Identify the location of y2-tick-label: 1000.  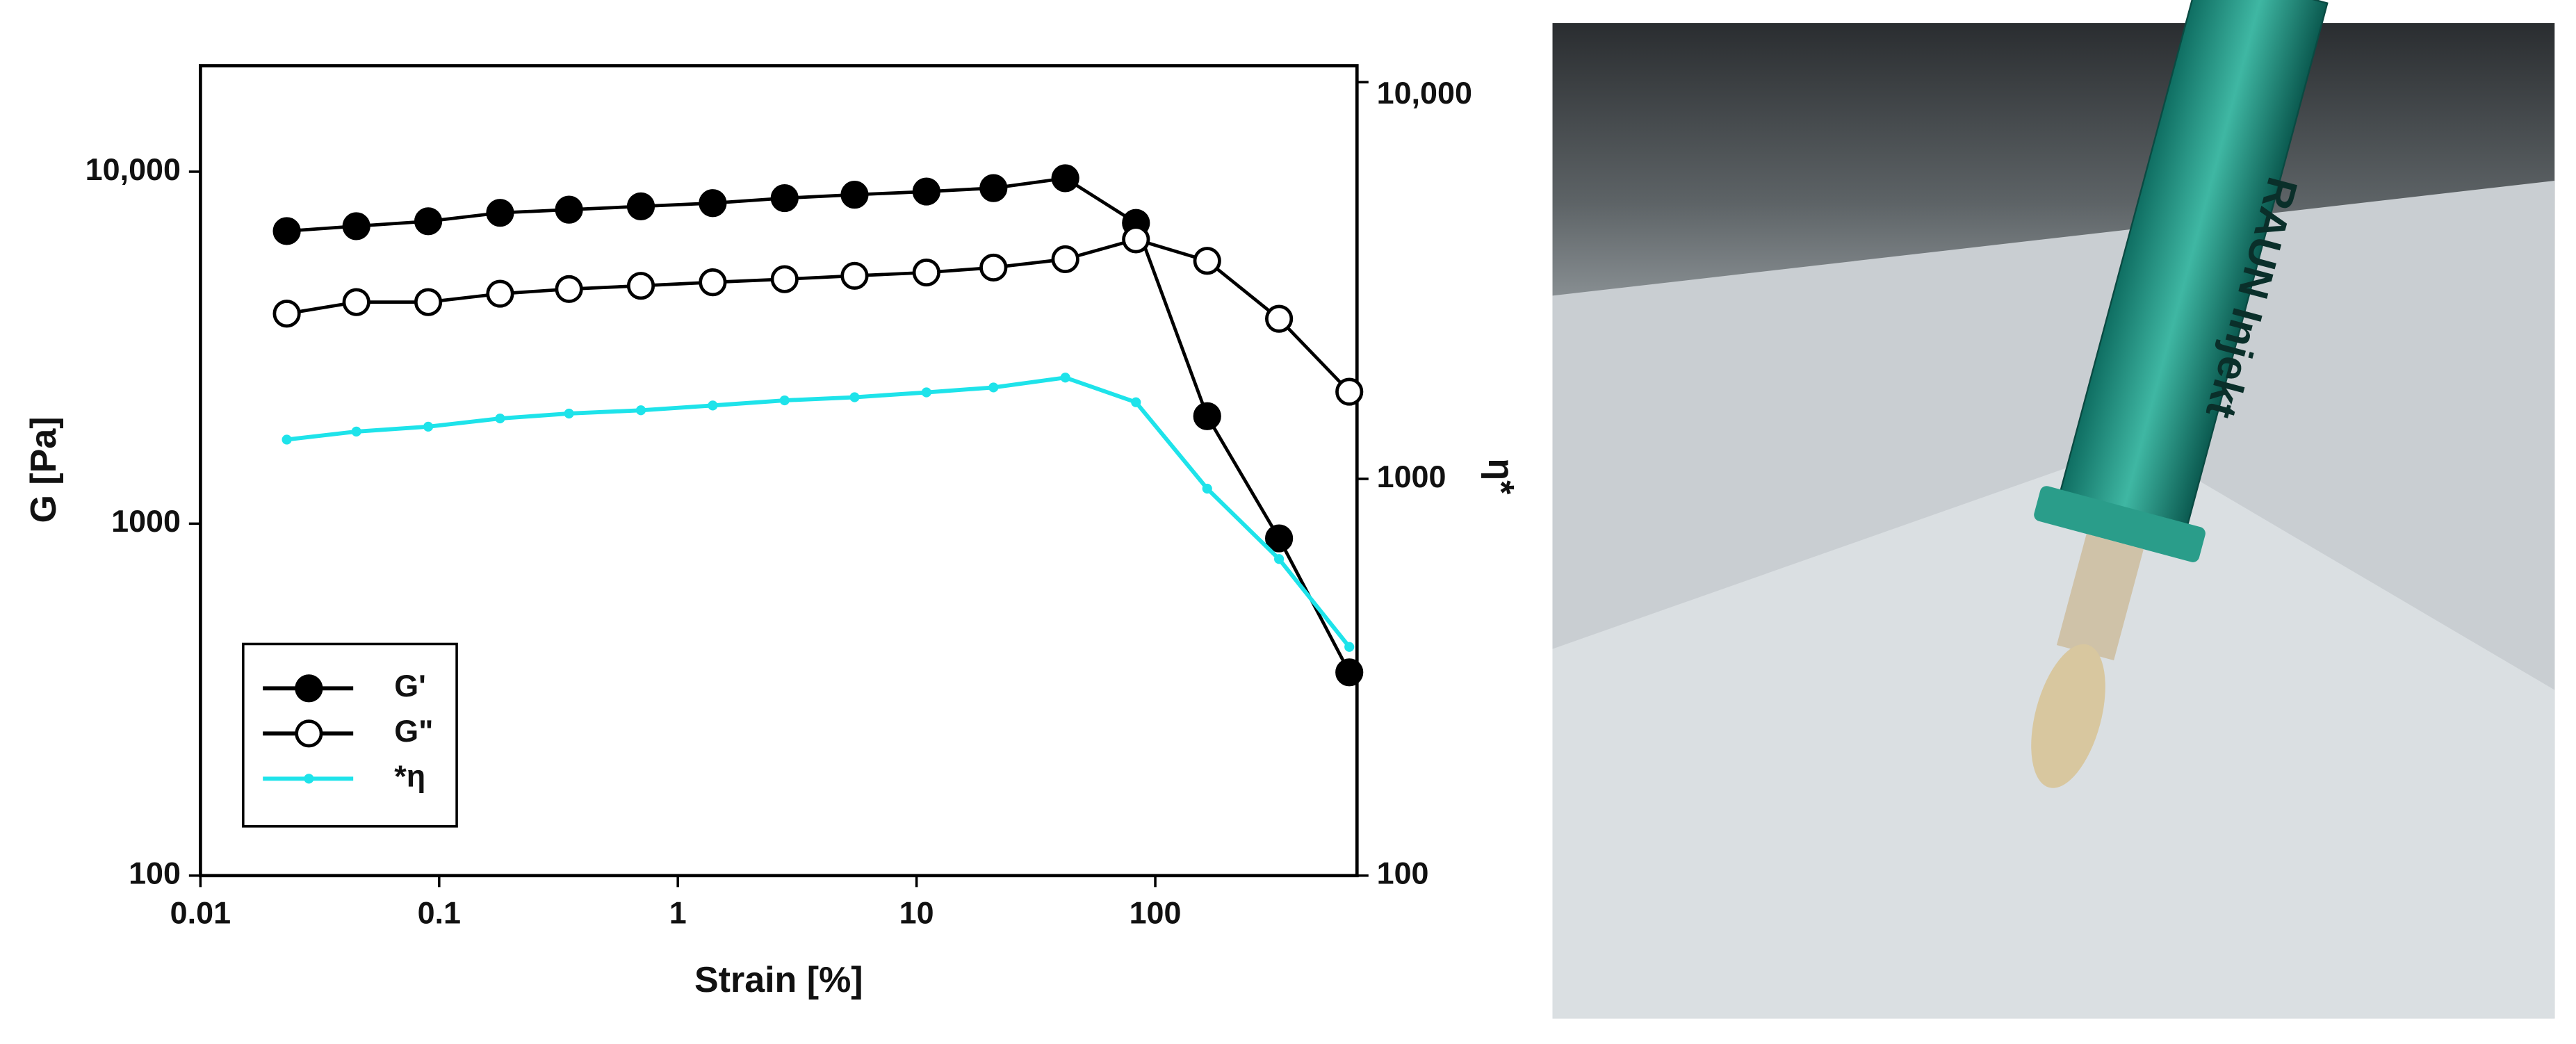
(1411, 476).